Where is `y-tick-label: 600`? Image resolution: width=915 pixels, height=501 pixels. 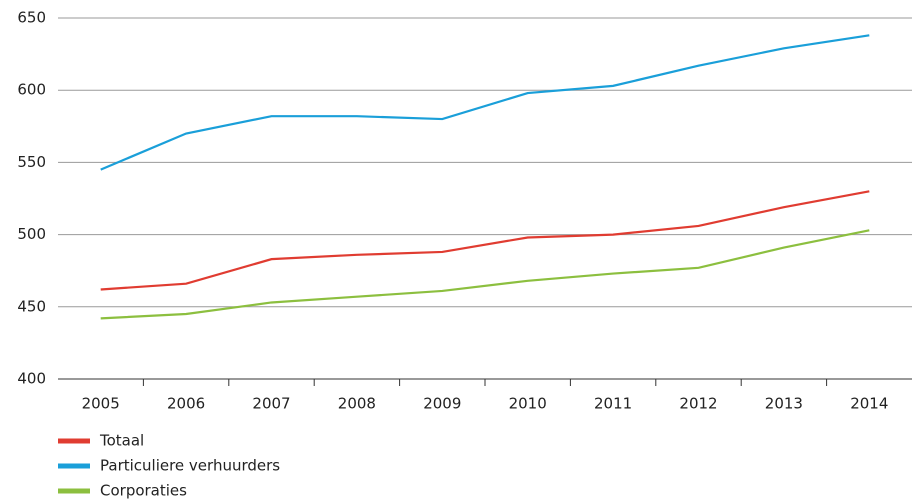
y-tick-label: 600 is located at coordinates (31, 90).